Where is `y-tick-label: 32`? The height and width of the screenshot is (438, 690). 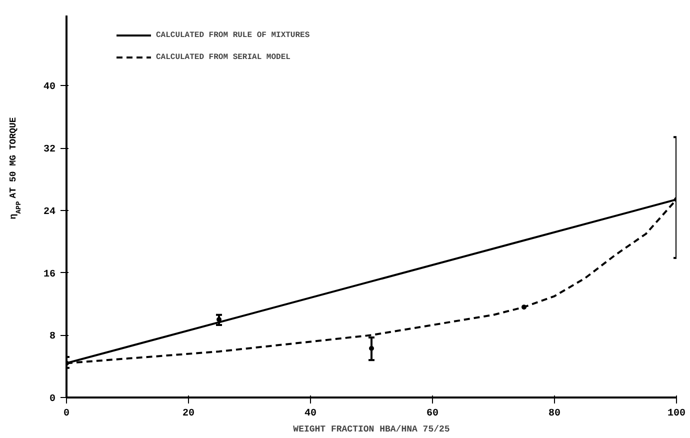 y-tick-label: 32 is located at coordinates (50, 150).